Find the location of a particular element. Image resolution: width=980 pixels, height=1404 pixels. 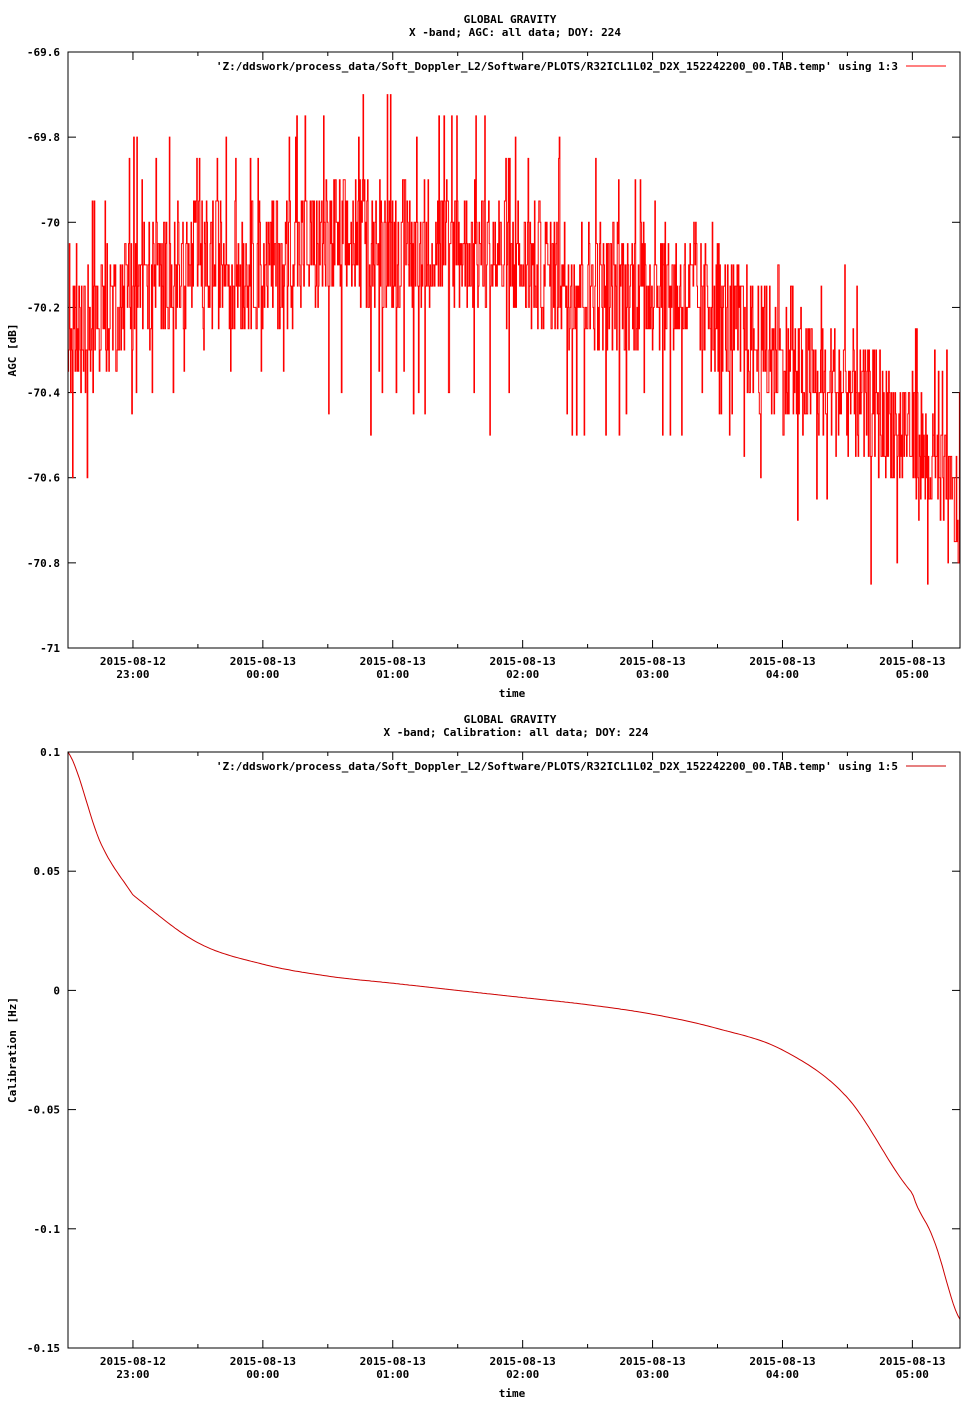

y-tick-label: 0 is located at coordinates (56, 990).